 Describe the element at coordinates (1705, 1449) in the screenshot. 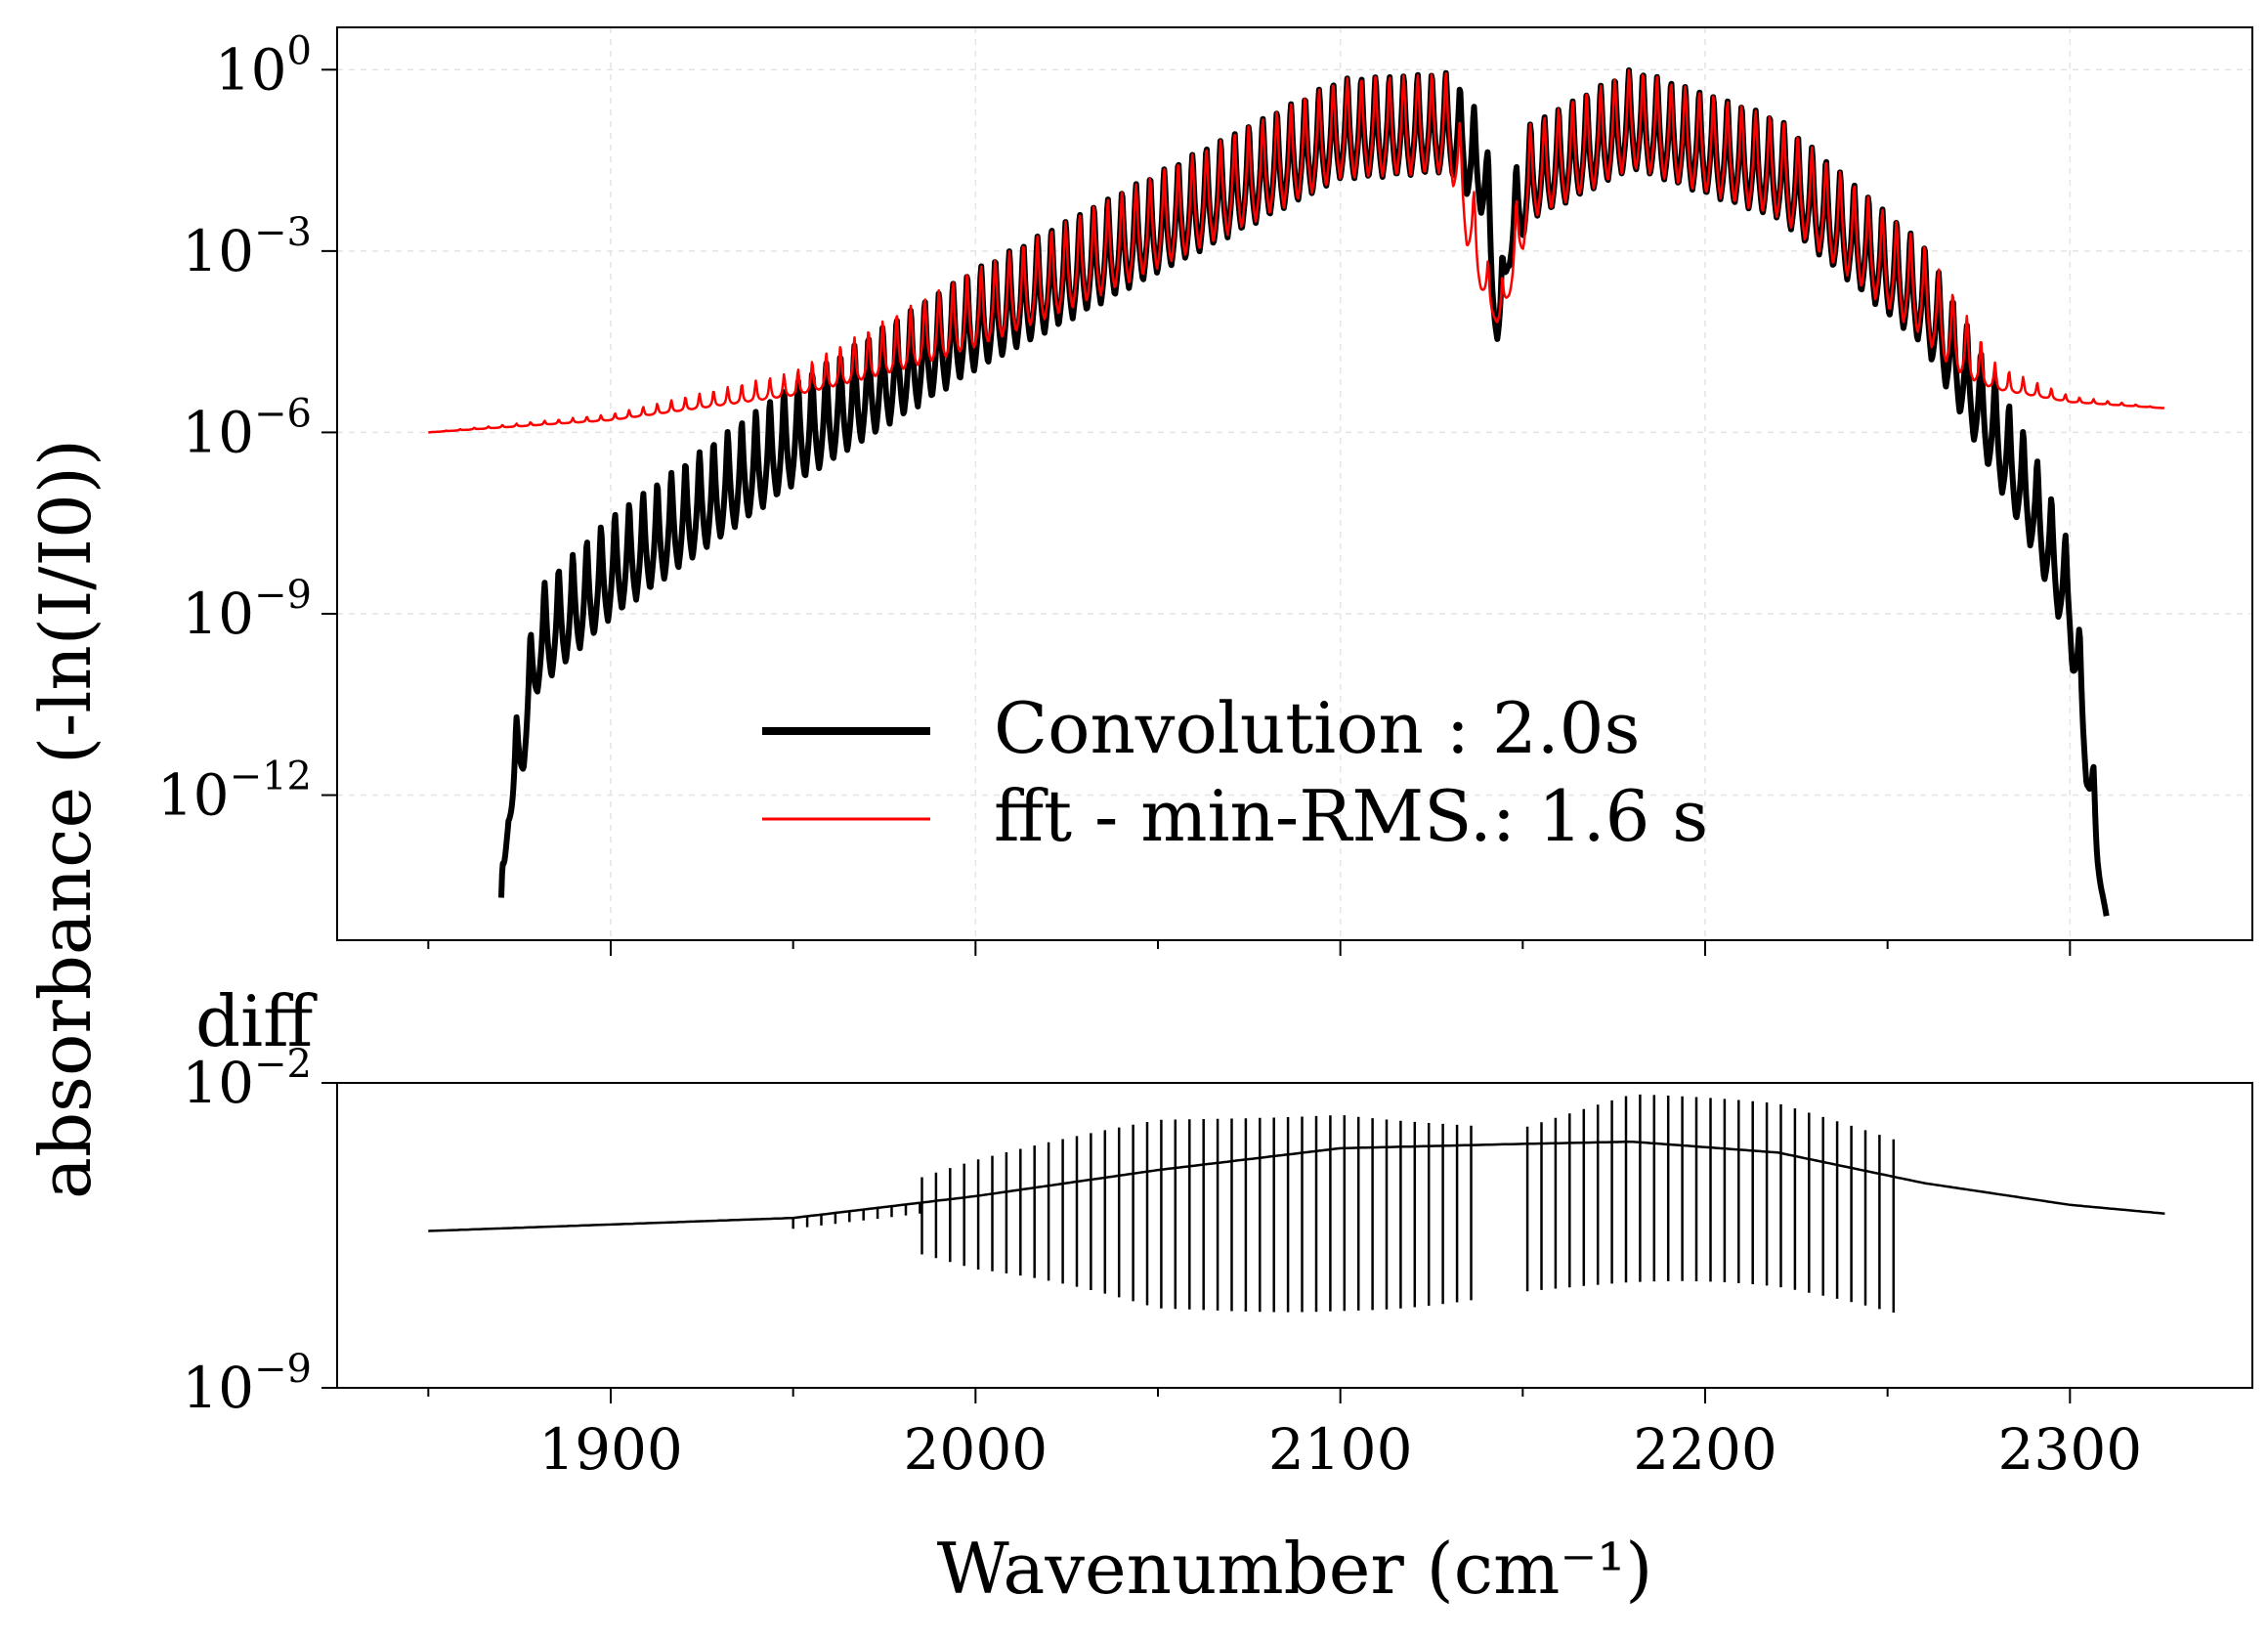

I see `bottom-x-tick-label: 2200` at that location.